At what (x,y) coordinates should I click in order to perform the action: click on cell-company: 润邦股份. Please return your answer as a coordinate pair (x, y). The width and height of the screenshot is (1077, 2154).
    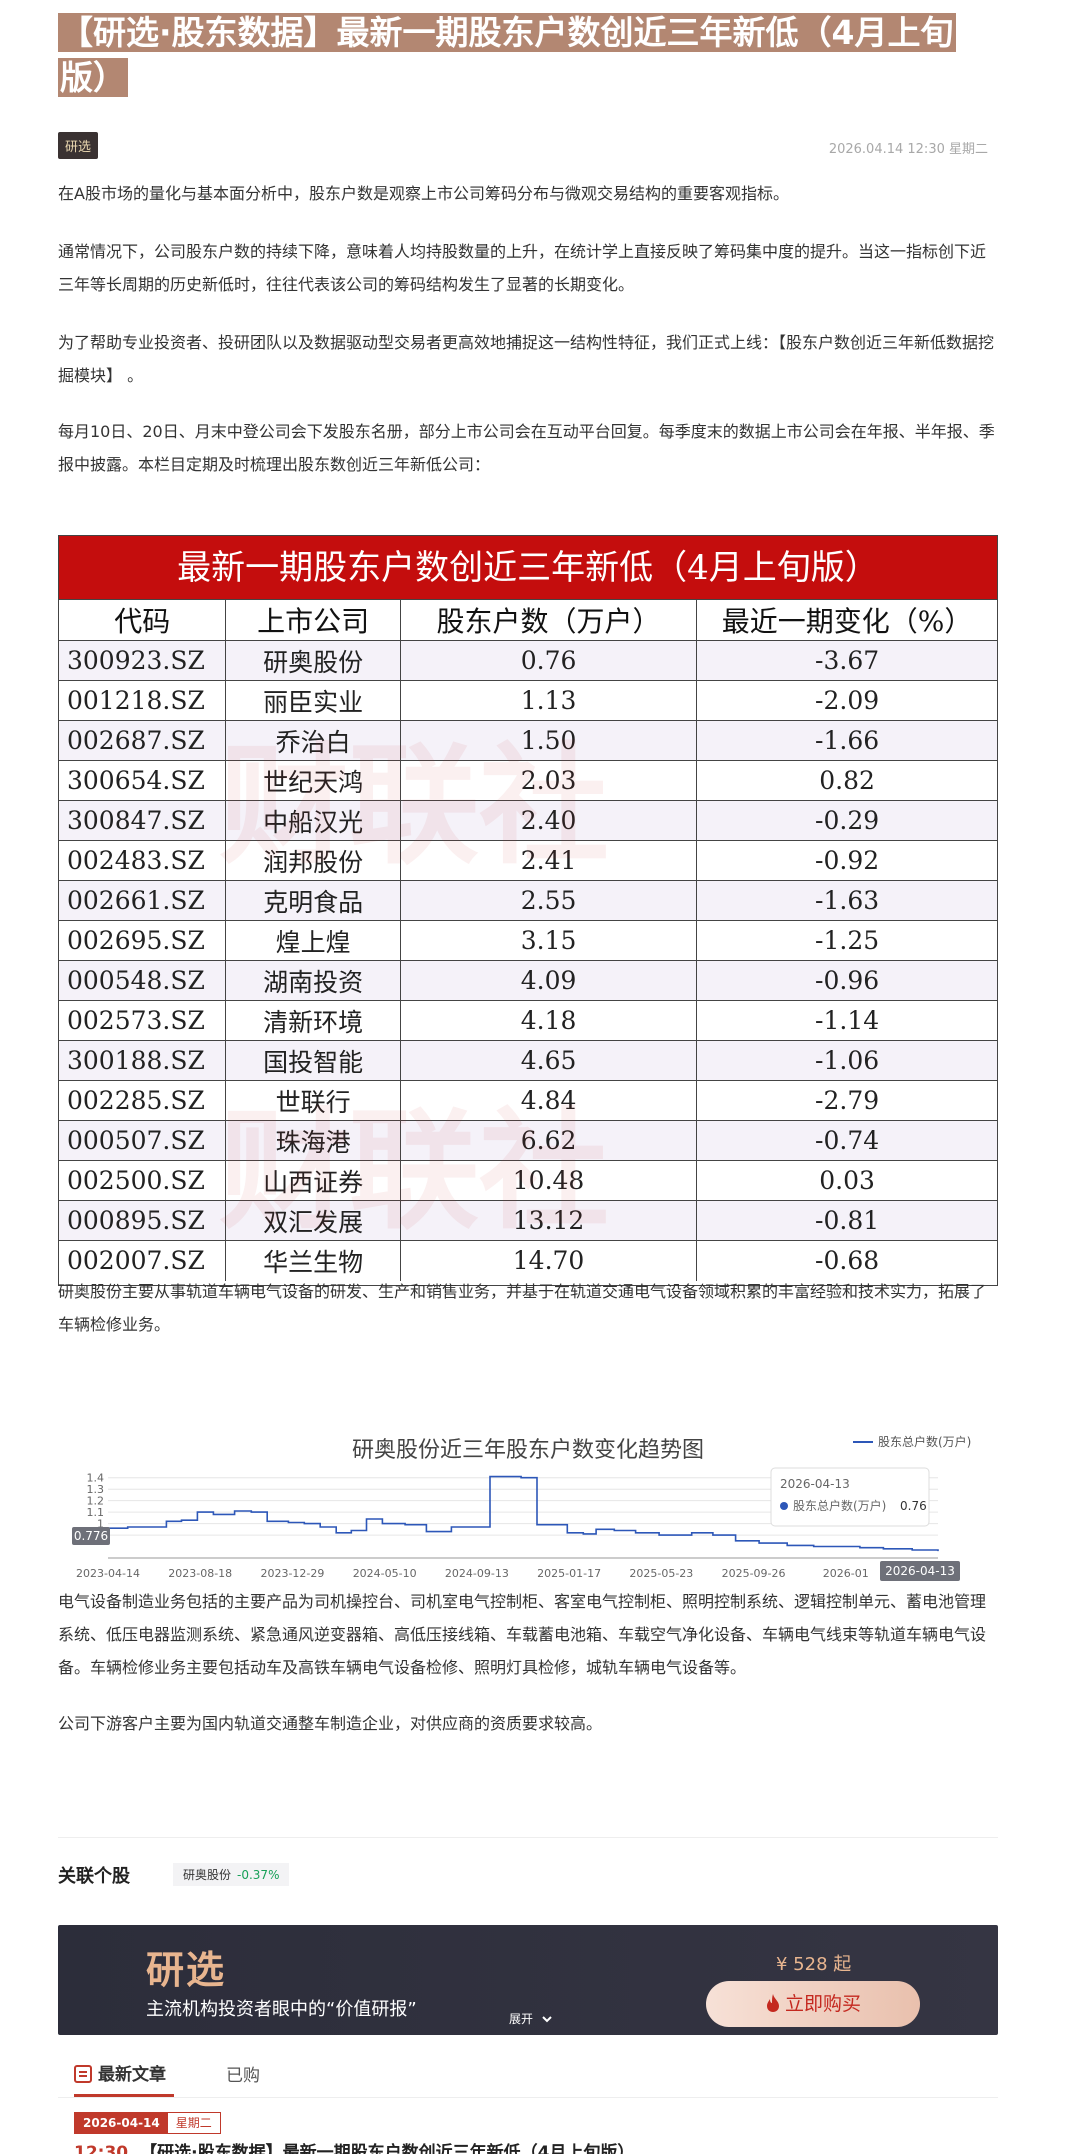
    Looking at the image, I should click on (313, 860).